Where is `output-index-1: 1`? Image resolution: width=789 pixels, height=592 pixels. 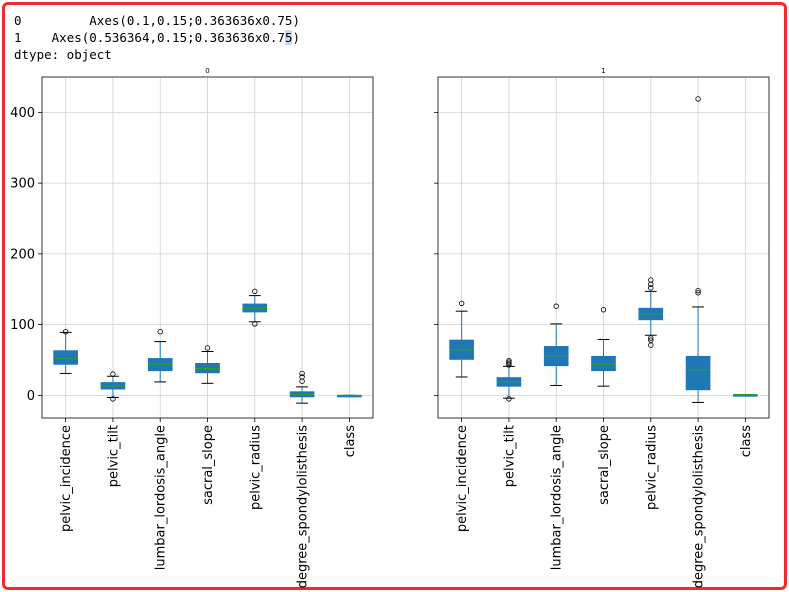 output-index-1: 1 is located at coordinates (18, 37).